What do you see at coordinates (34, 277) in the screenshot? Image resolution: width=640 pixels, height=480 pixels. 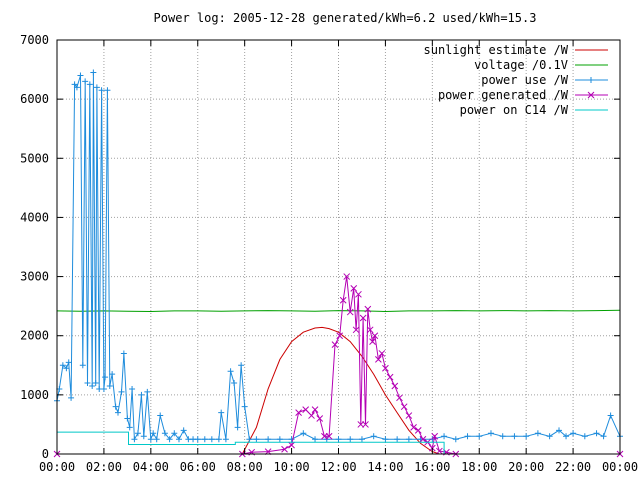 I see `y-tick-label: 3000` at bounding box center [34, 277].